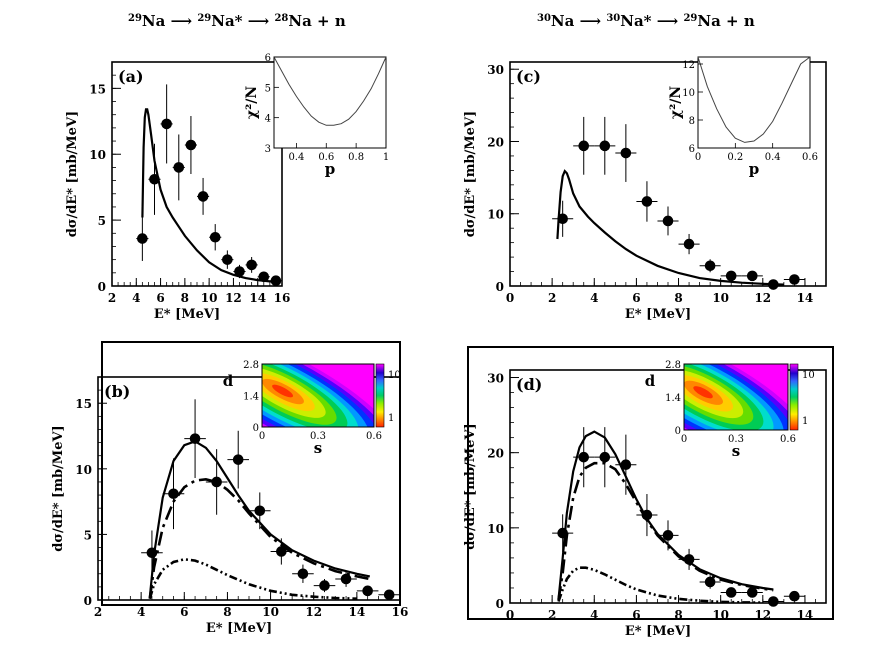 The image size is (872, 654). I want to click on header-right-reaction: 30Na ⟶ 30Na* ⟶ 29Na + n, so click(646, 21).